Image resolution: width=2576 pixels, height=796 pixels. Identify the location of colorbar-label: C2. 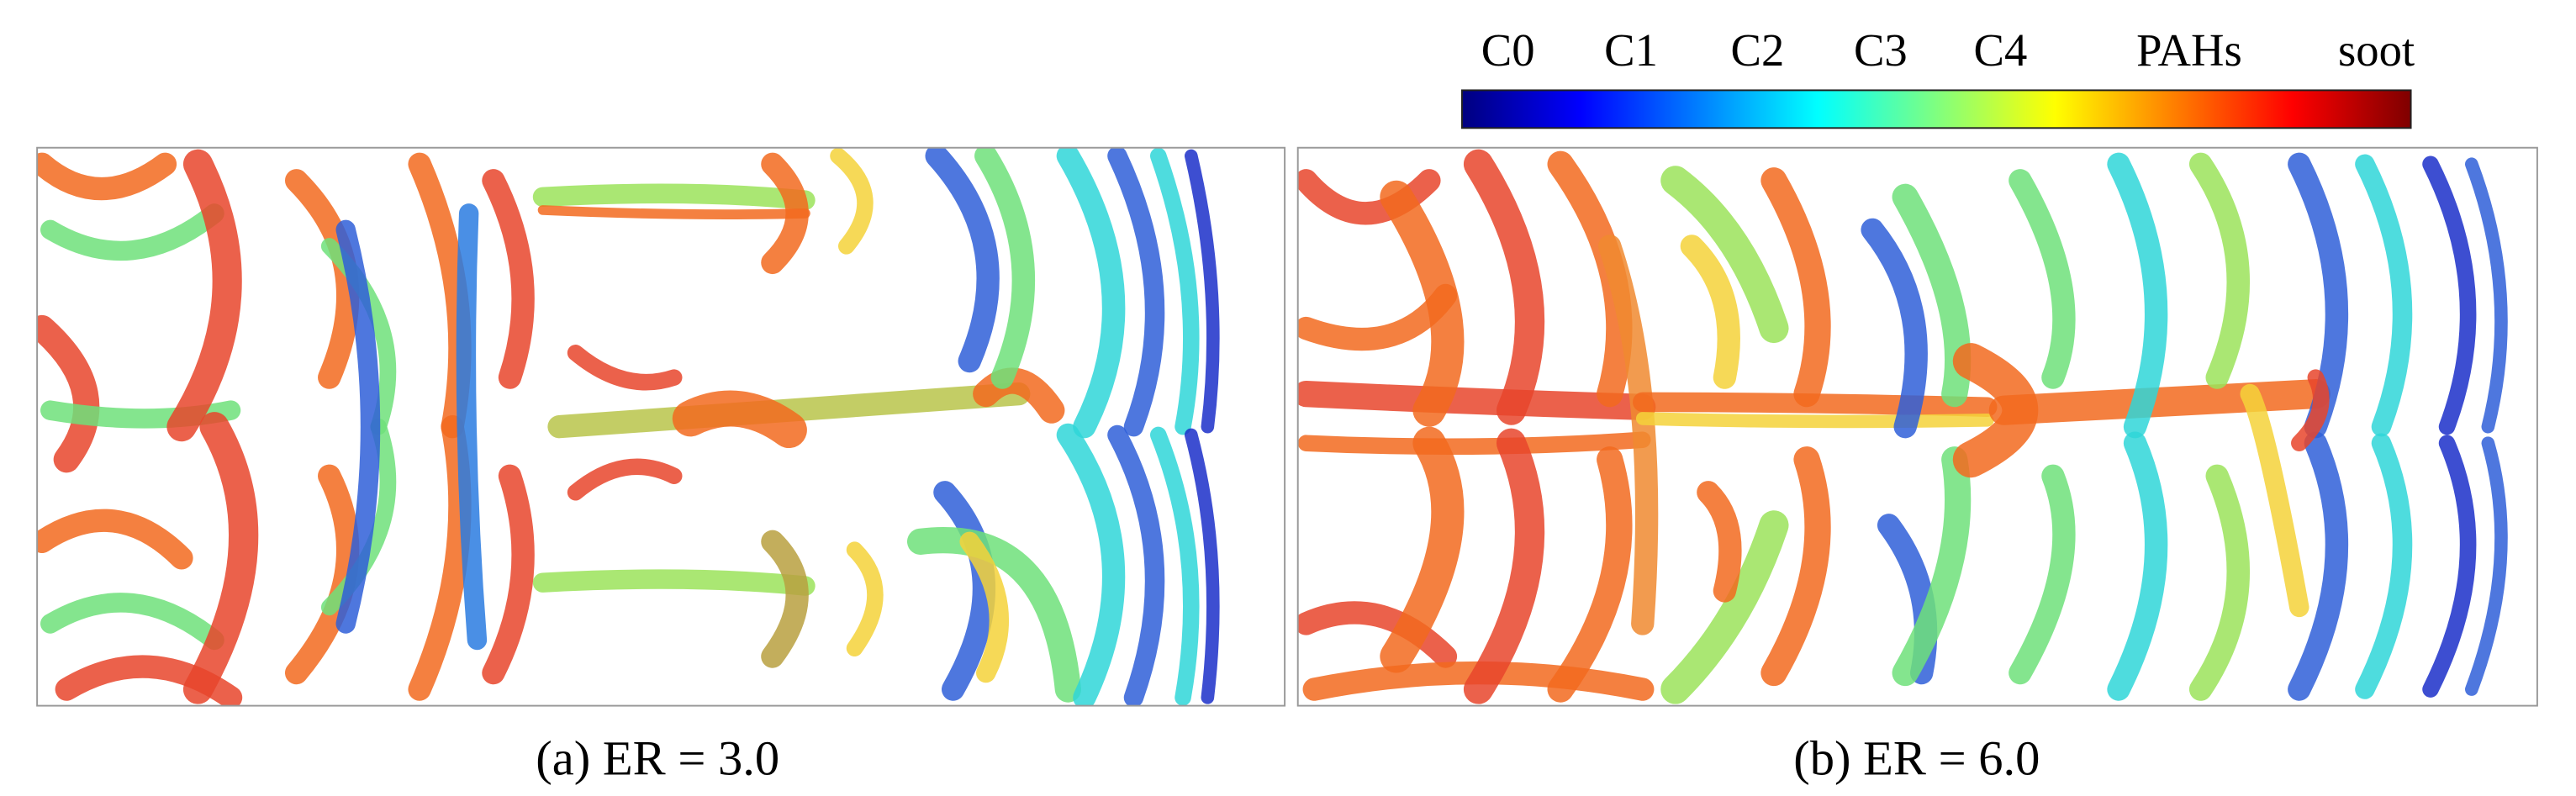
(1758, 50).